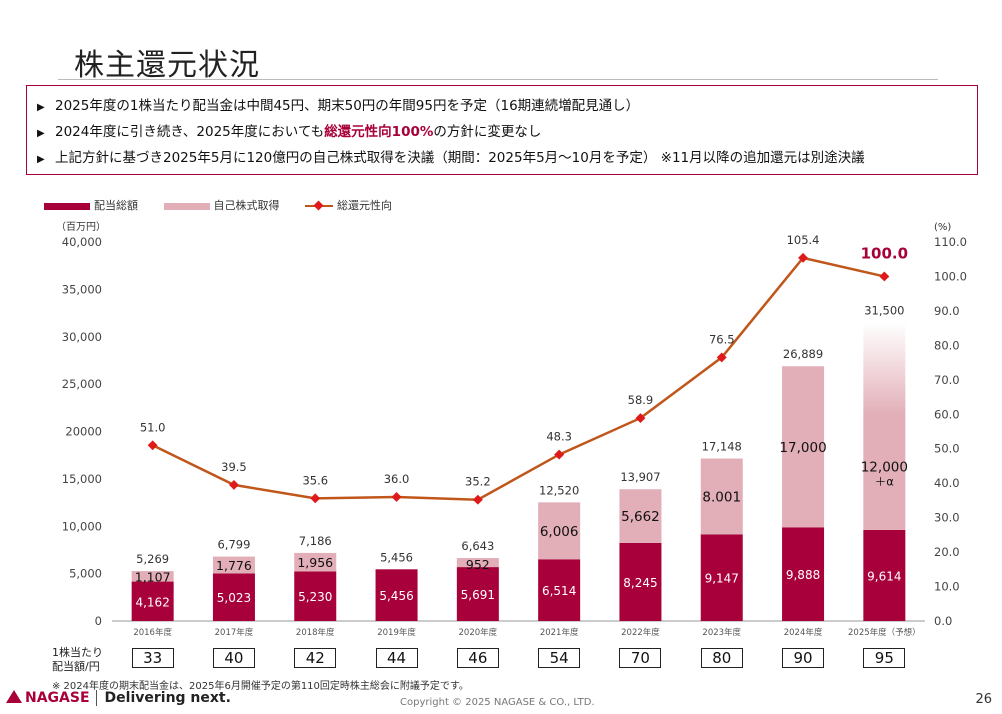 The image size is (1002, 714). Describe the element at coordinates (396, 658) in the screenshot. I see `dps-box: 44` at that location.